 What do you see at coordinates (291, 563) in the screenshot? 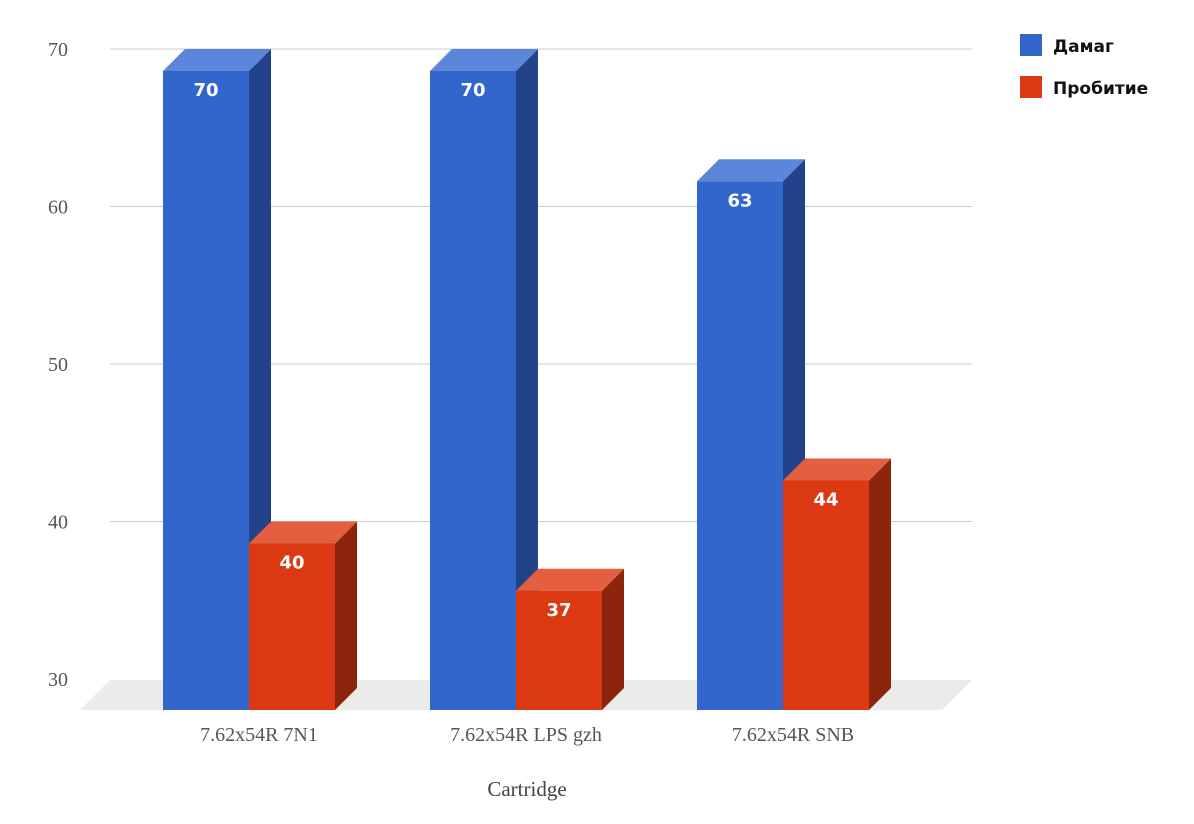
I see `data-label: 40` at bounding box center [291, 563].